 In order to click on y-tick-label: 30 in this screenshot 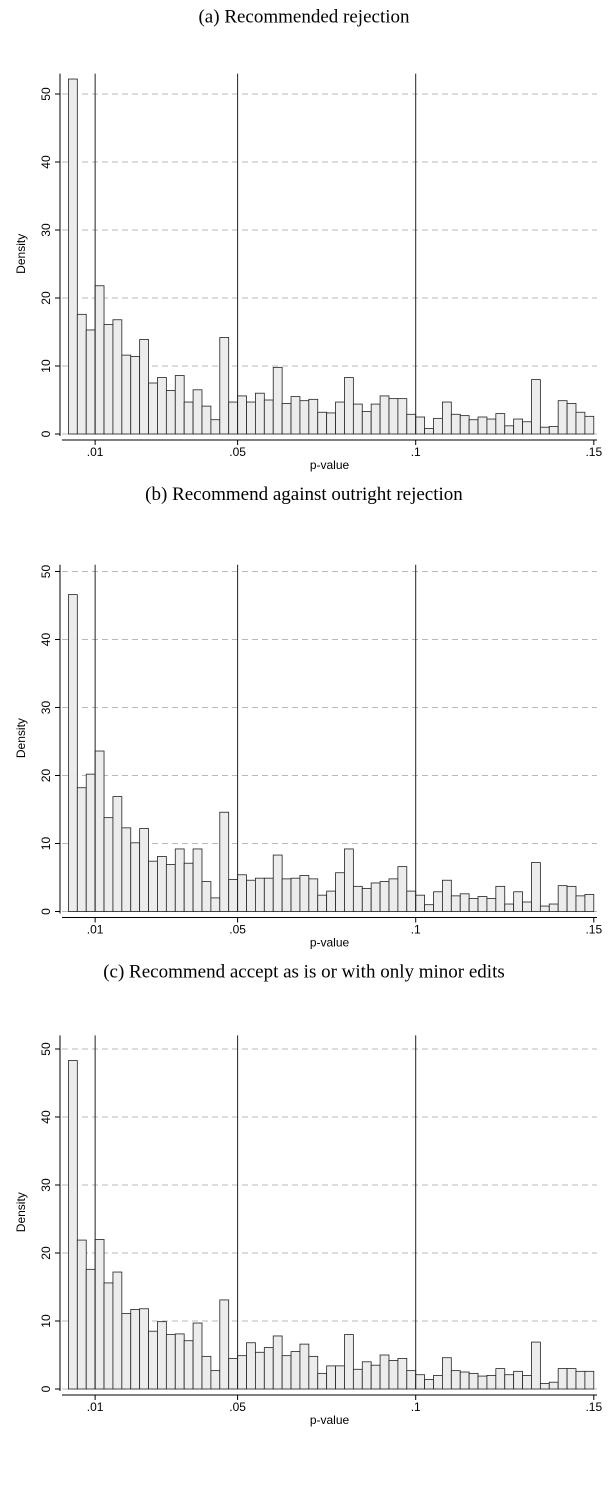, I will do `click(46, 1185)`.